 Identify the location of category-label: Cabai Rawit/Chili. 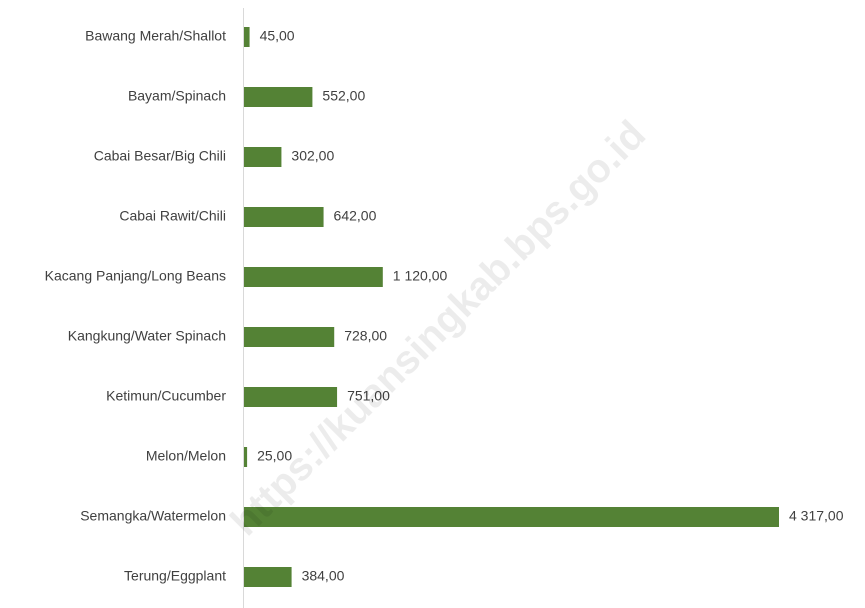
(172, 216).